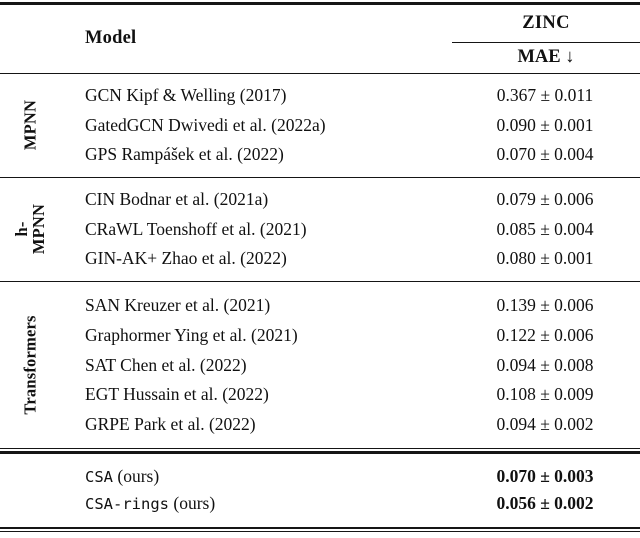  Describe the element at coordinates (191, 334) in the screenshot. I see `model-name: Graphormer Ying et al. (2021)` at that location.